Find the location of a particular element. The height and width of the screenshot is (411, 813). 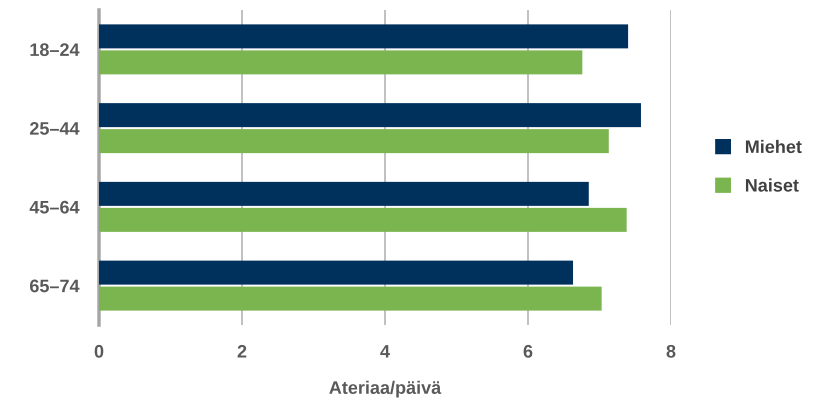

legend-label: Miehet is located at coordinates (774, 147).